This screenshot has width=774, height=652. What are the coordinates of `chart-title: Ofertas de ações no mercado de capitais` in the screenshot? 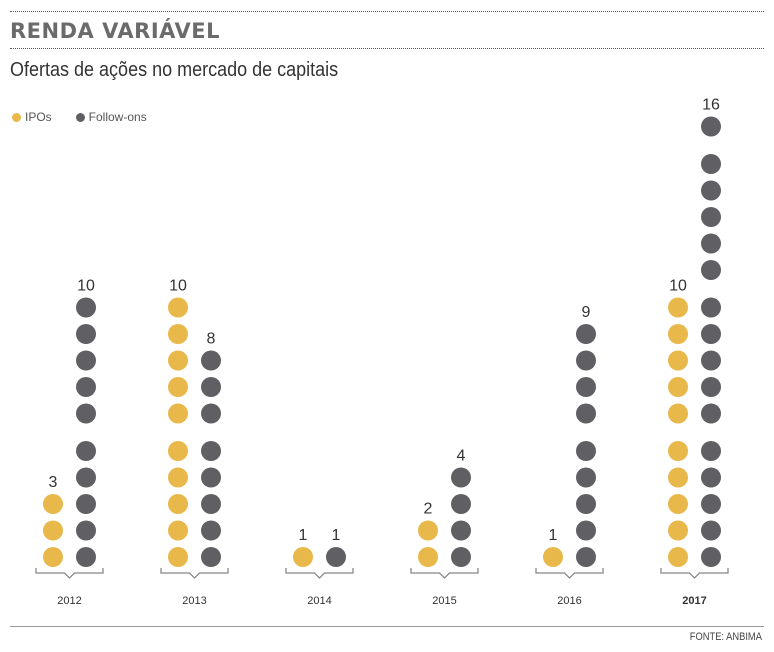 It's located at (174, 70).